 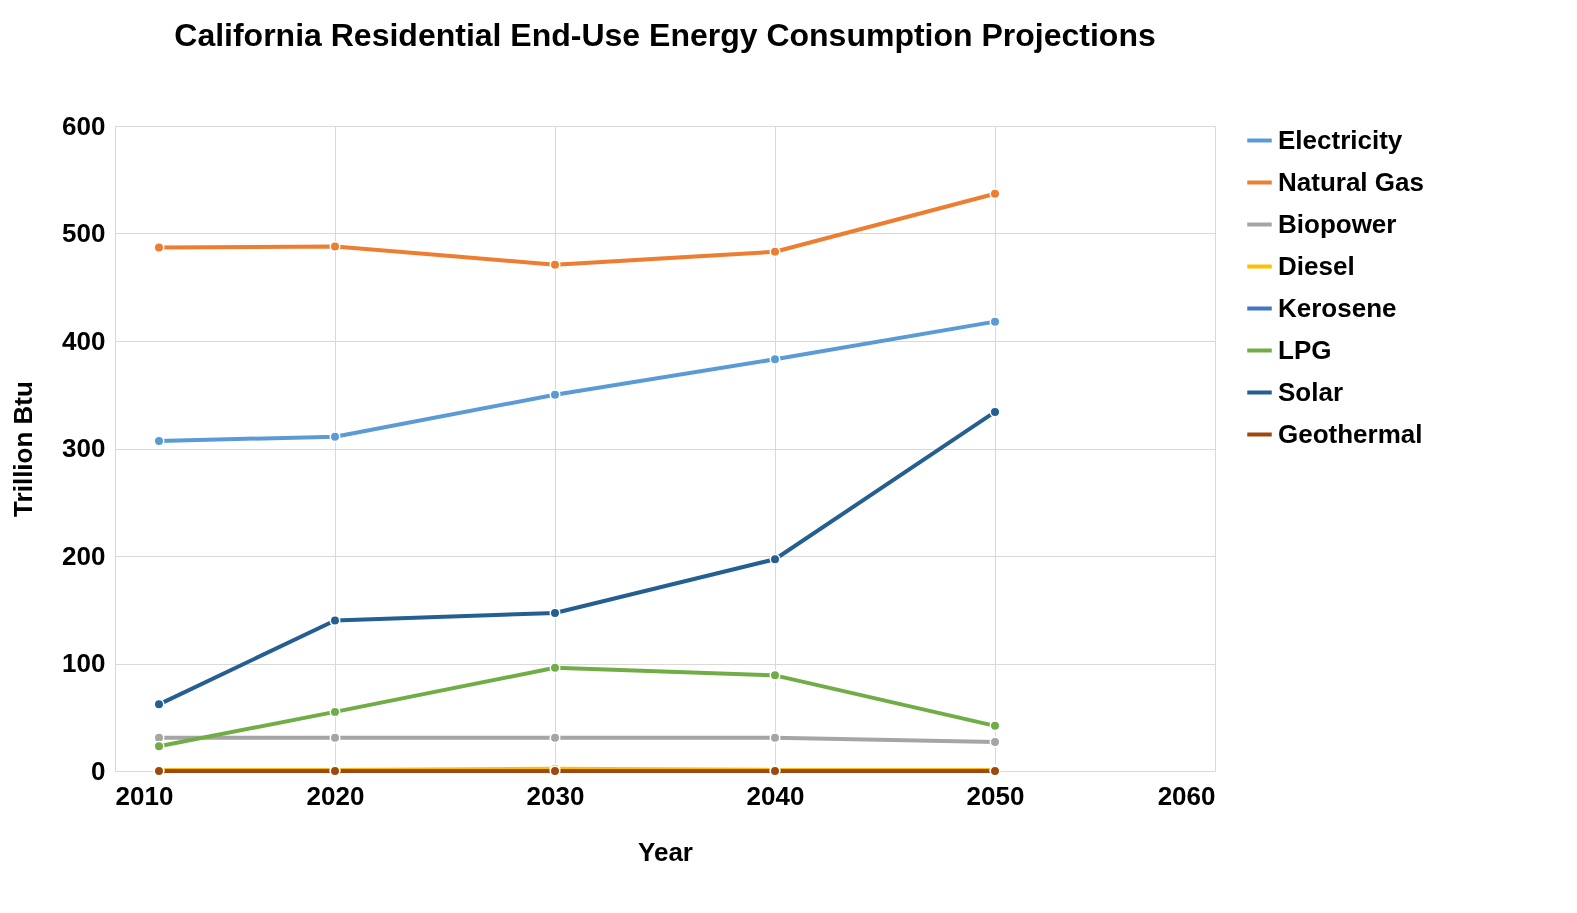 What do you see at coordinates (1305, 349) in the screenshot?
I see `legend-label: LPG` at bounding box center [1305, 349].